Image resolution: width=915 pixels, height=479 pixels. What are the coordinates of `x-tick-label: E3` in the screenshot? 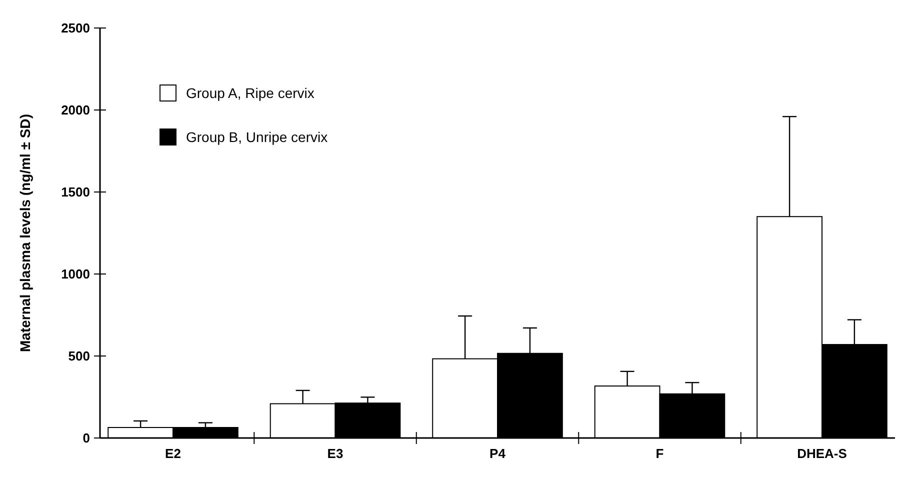 It's located at (335, 453).